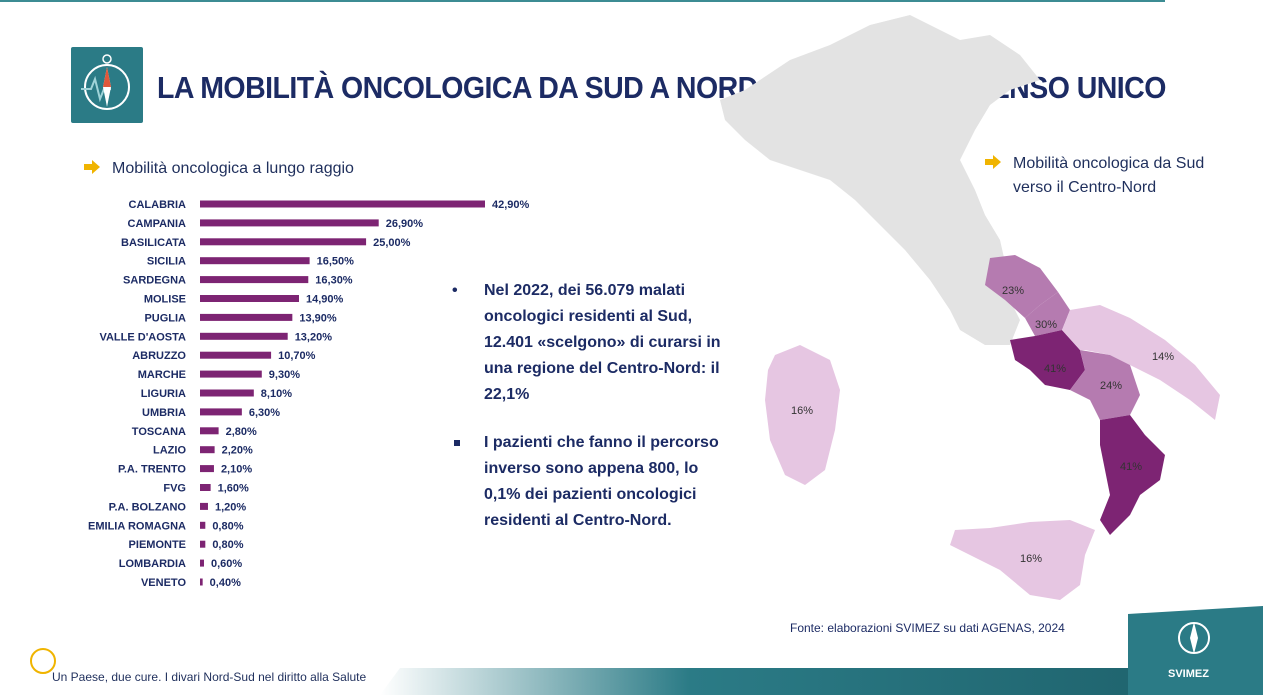 The width and height of the screenshot is (1263, 695). What do you see at coordinates (318, 318) in the screenshot?
I see `value-label: 13,90%` at bounding box center [318, 318].